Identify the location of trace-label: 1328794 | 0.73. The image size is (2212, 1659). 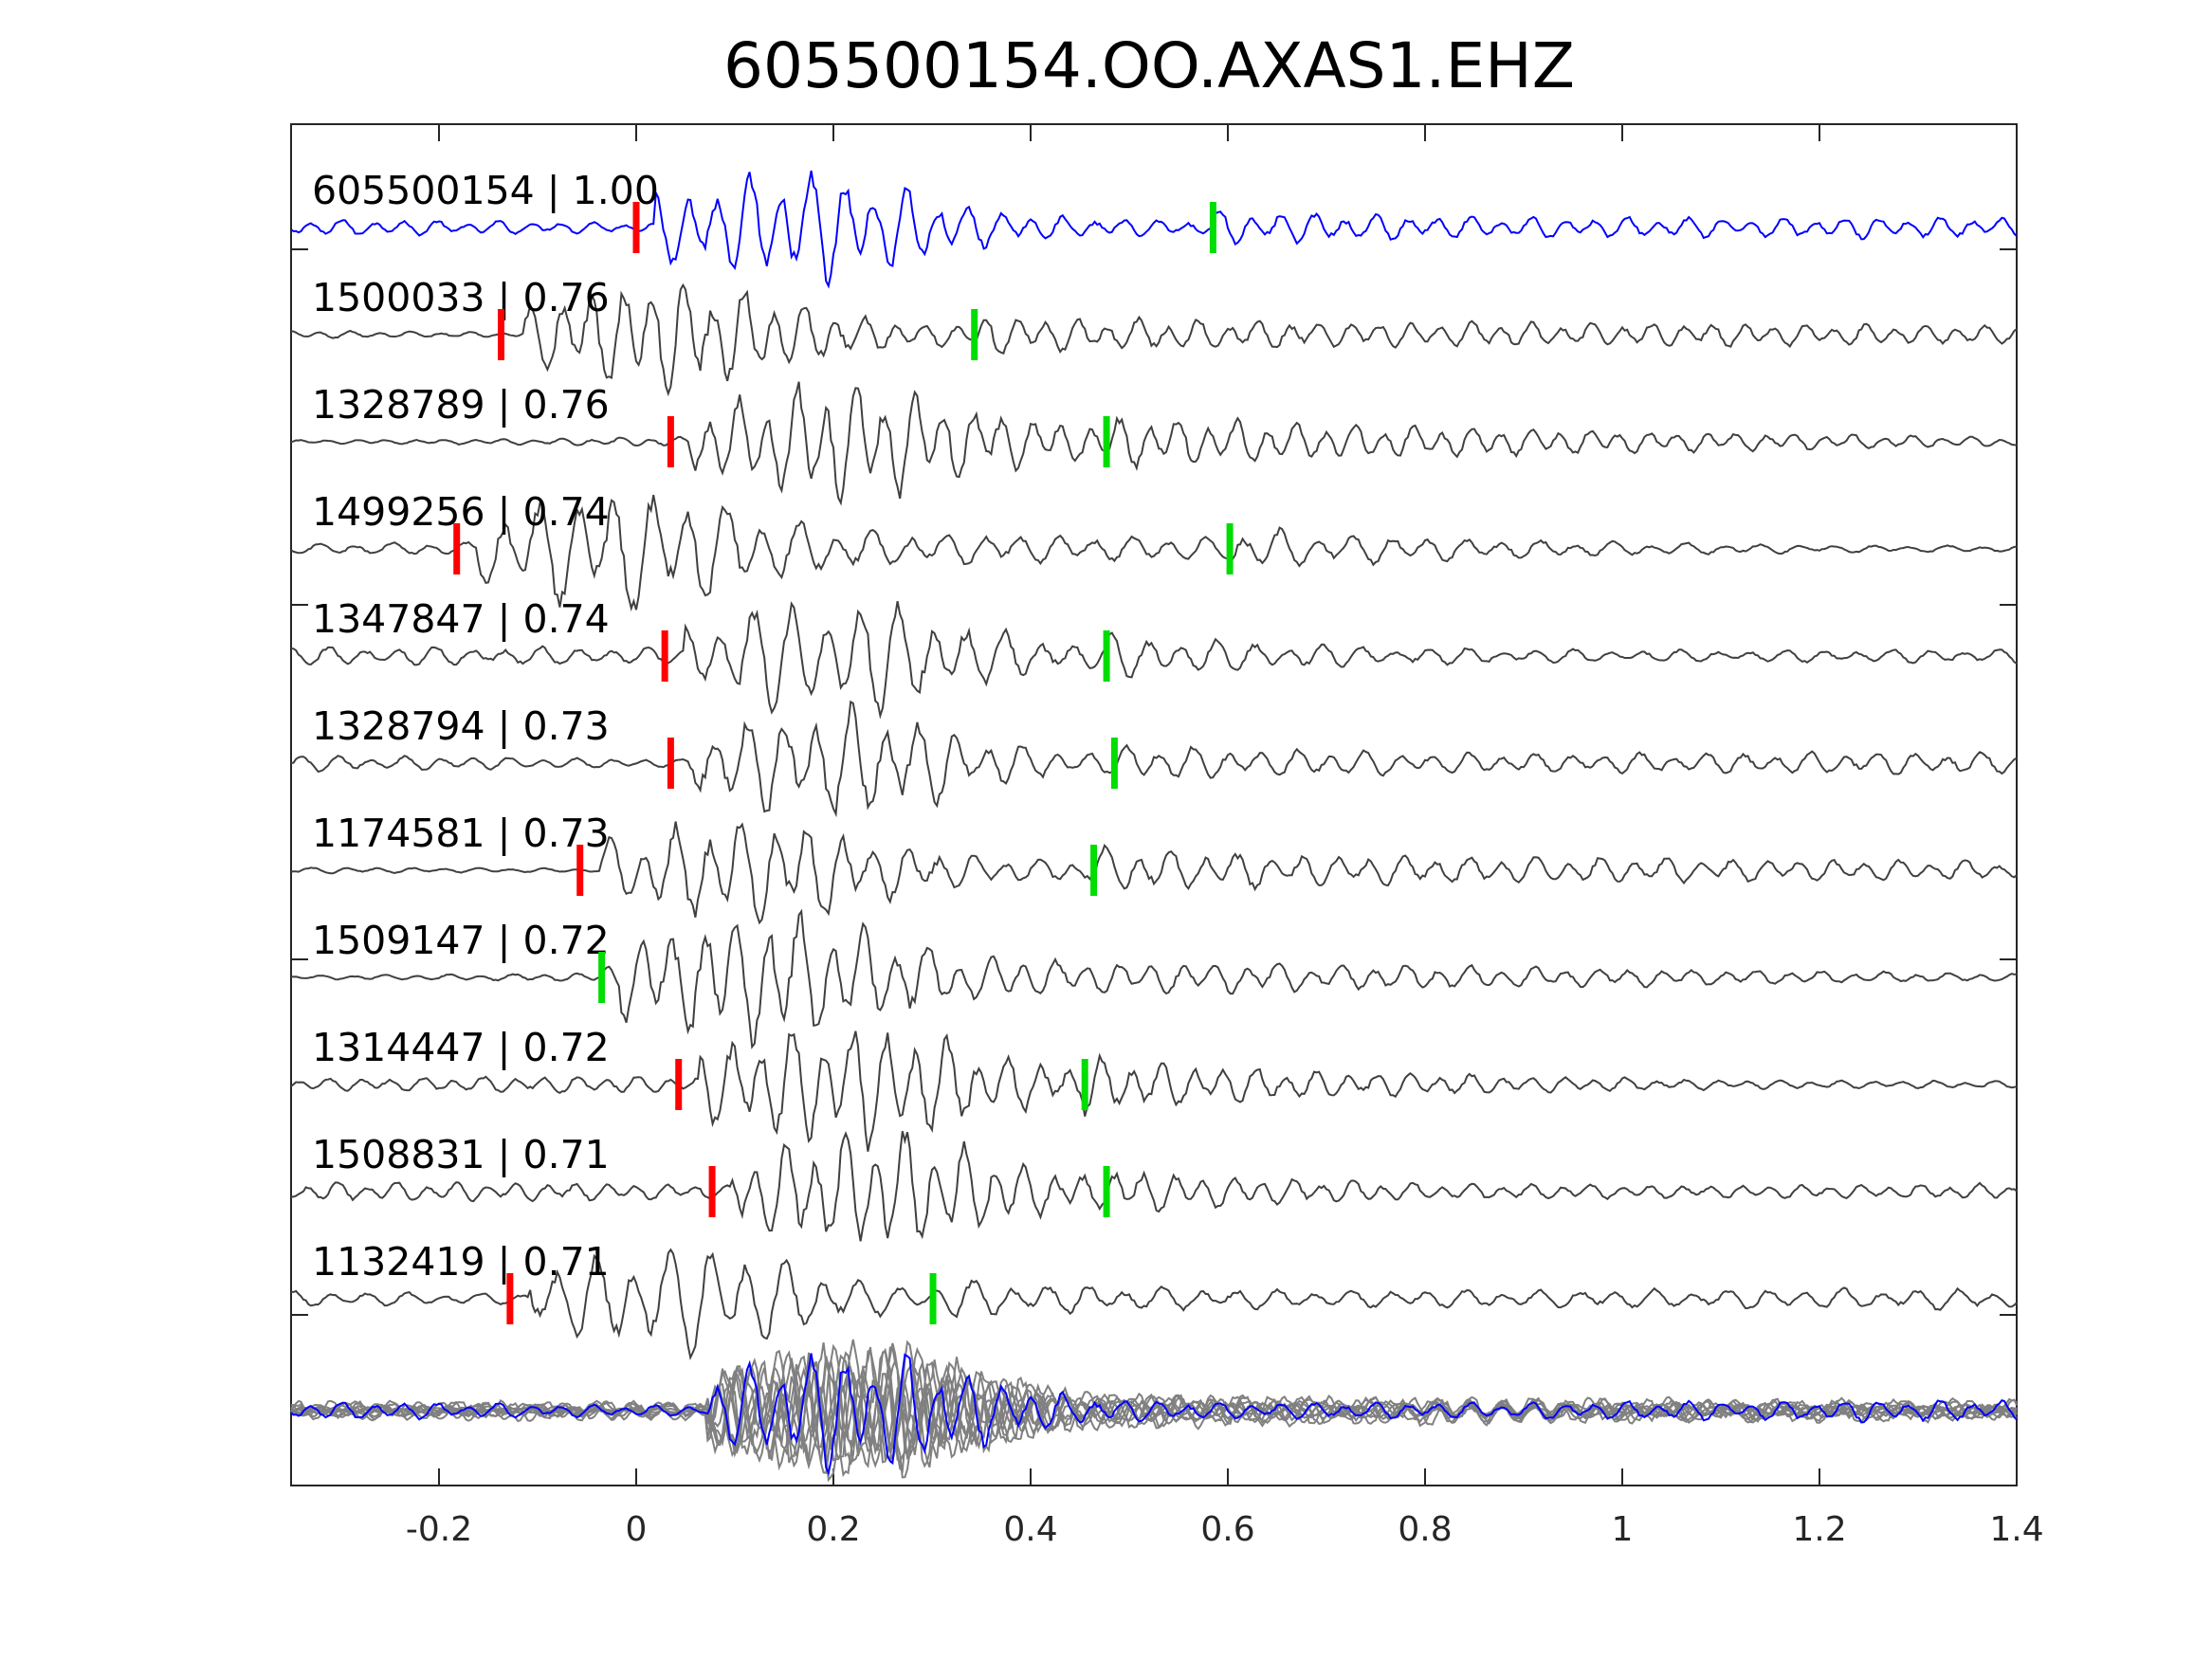
(461, 726).